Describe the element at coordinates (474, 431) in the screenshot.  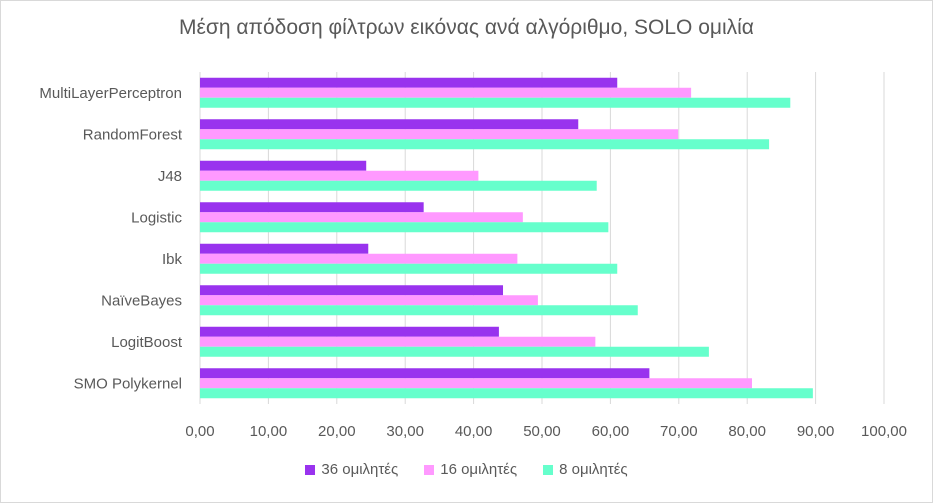
I see `x-tick-label: 40,00` at that location.